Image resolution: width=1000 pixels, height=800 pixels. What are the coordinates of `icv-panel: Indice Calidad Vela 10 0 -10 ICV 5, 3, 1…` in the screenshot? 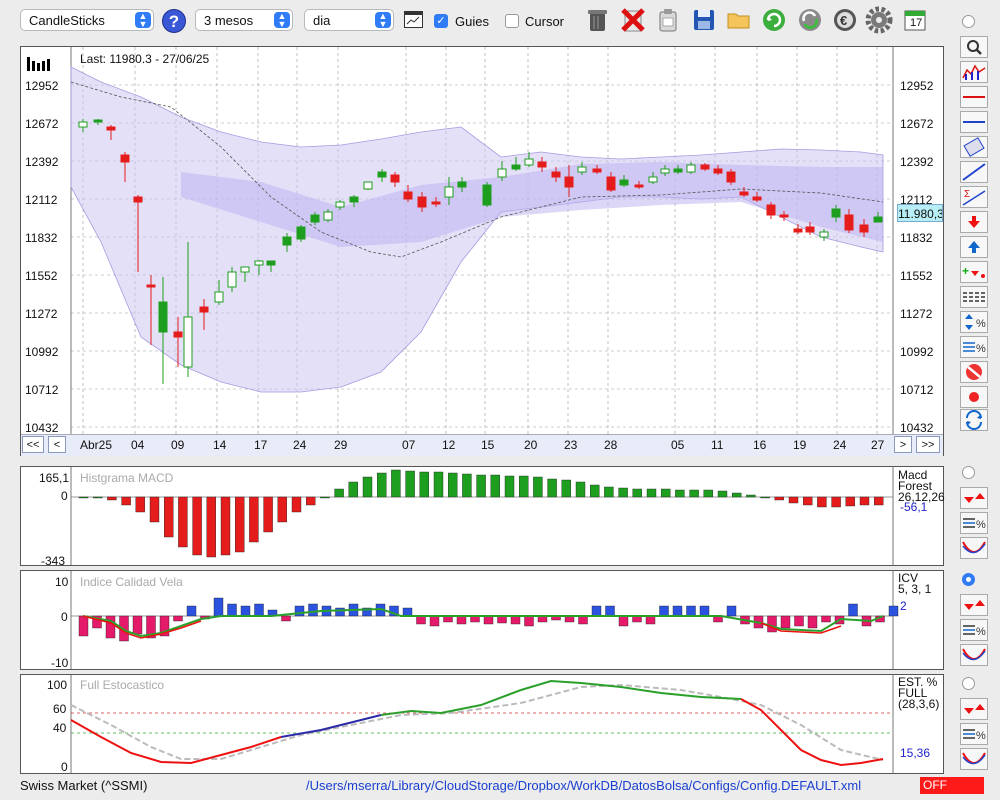 It's located at (482, 620).